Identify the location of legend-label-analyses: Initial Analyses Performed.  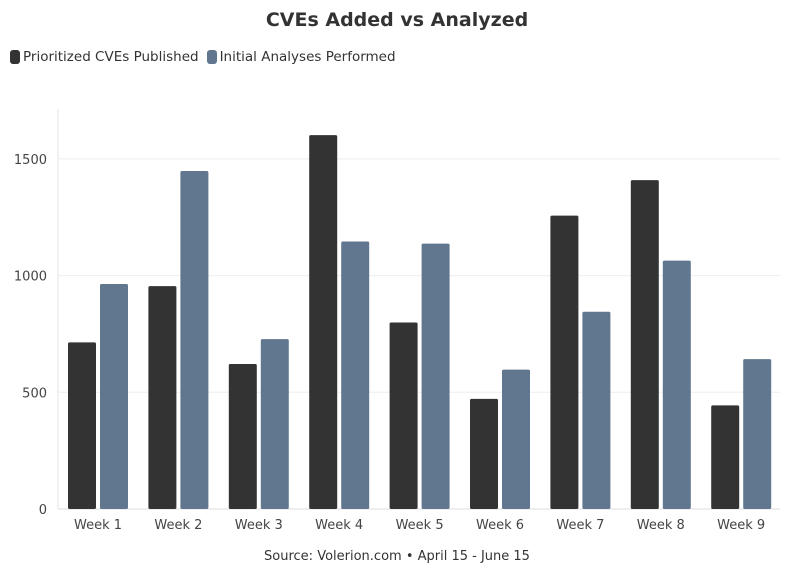
(307, 57).